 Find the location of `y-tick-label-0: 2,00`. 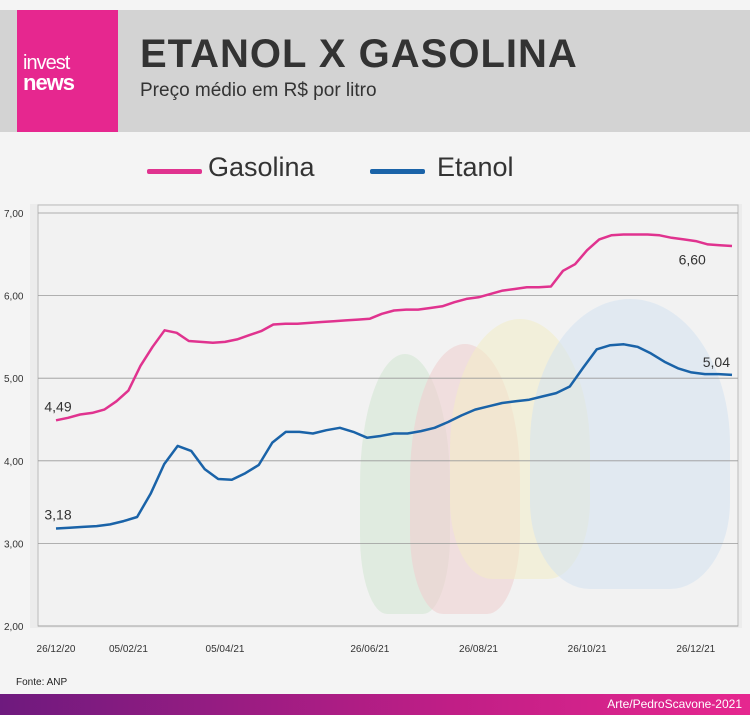

y-tick-label-0: 2,00 is located at coordinates (14, 627).